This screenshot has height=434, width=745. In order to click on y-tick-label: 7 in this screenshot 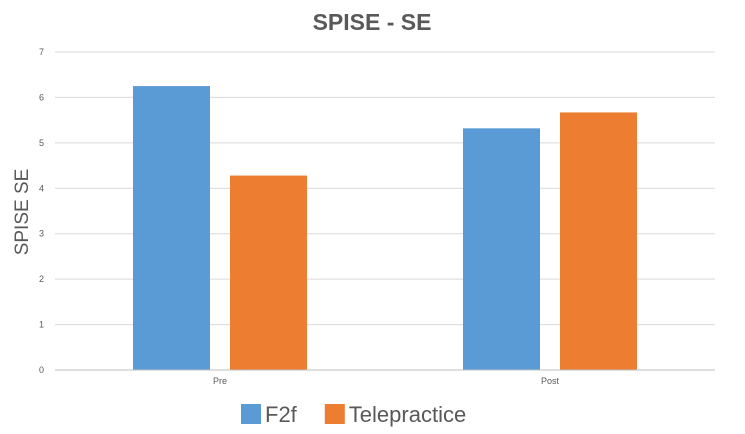, I will do `click(41, 52)`.